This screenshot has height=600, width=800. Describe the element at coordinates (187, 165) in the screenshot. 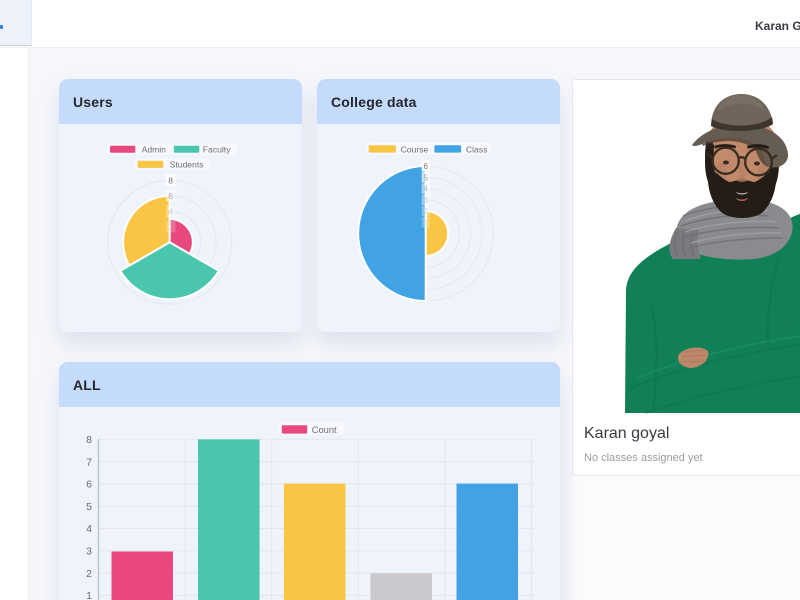

I see `svg-text: Students` at that location.